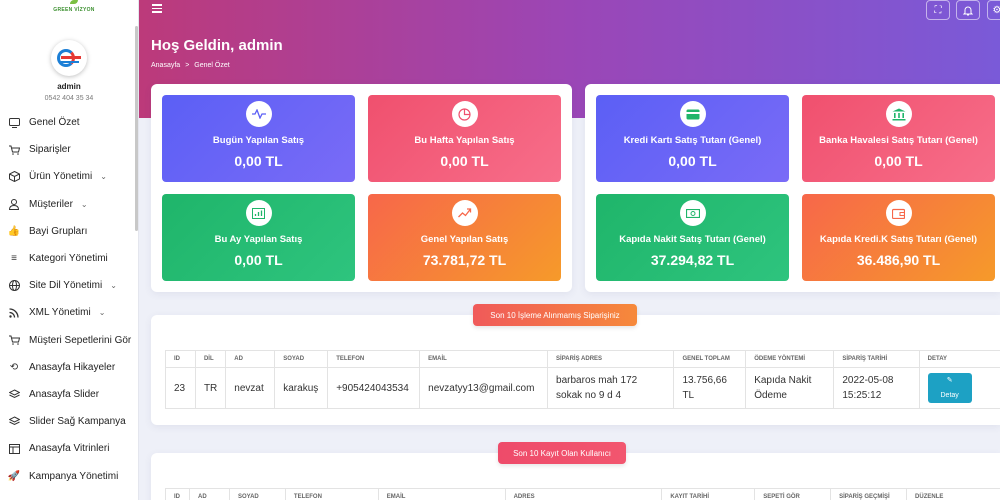 The width and height of the screenshot is (1000, 500). Describe the element at coordinates (257, 494) in the screenshot. I see `column-header: SOYAD` at that location.